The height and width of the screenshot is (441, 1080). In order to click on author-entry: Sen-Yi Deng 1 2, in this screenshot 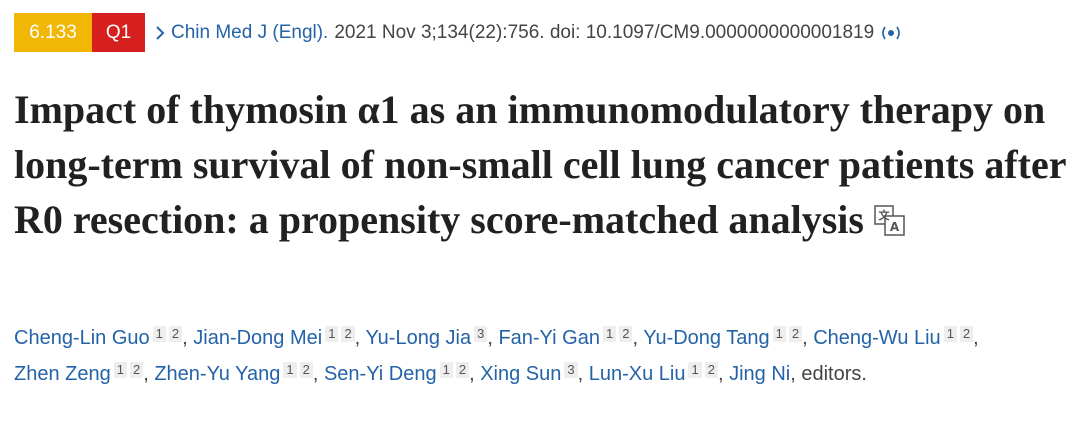, I will do `click(399, 373)`.